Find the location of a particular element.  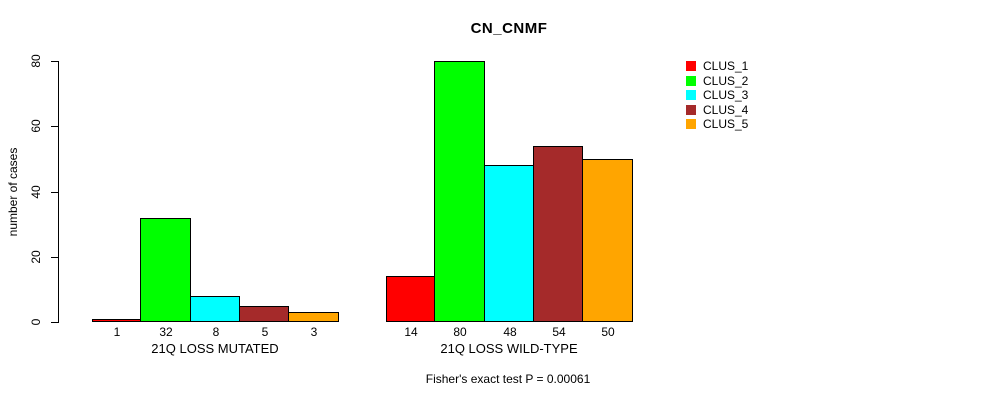

bar-clus_3-group1 is located at coordinates (215, 309).